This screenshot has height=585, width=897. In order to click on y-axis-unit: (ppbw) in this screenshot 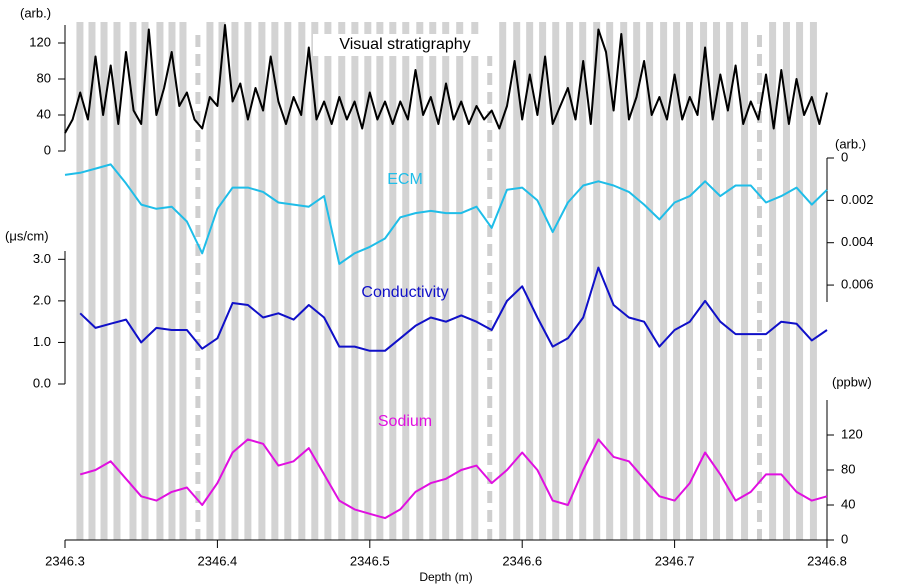, I will do `click(852, 381)`.